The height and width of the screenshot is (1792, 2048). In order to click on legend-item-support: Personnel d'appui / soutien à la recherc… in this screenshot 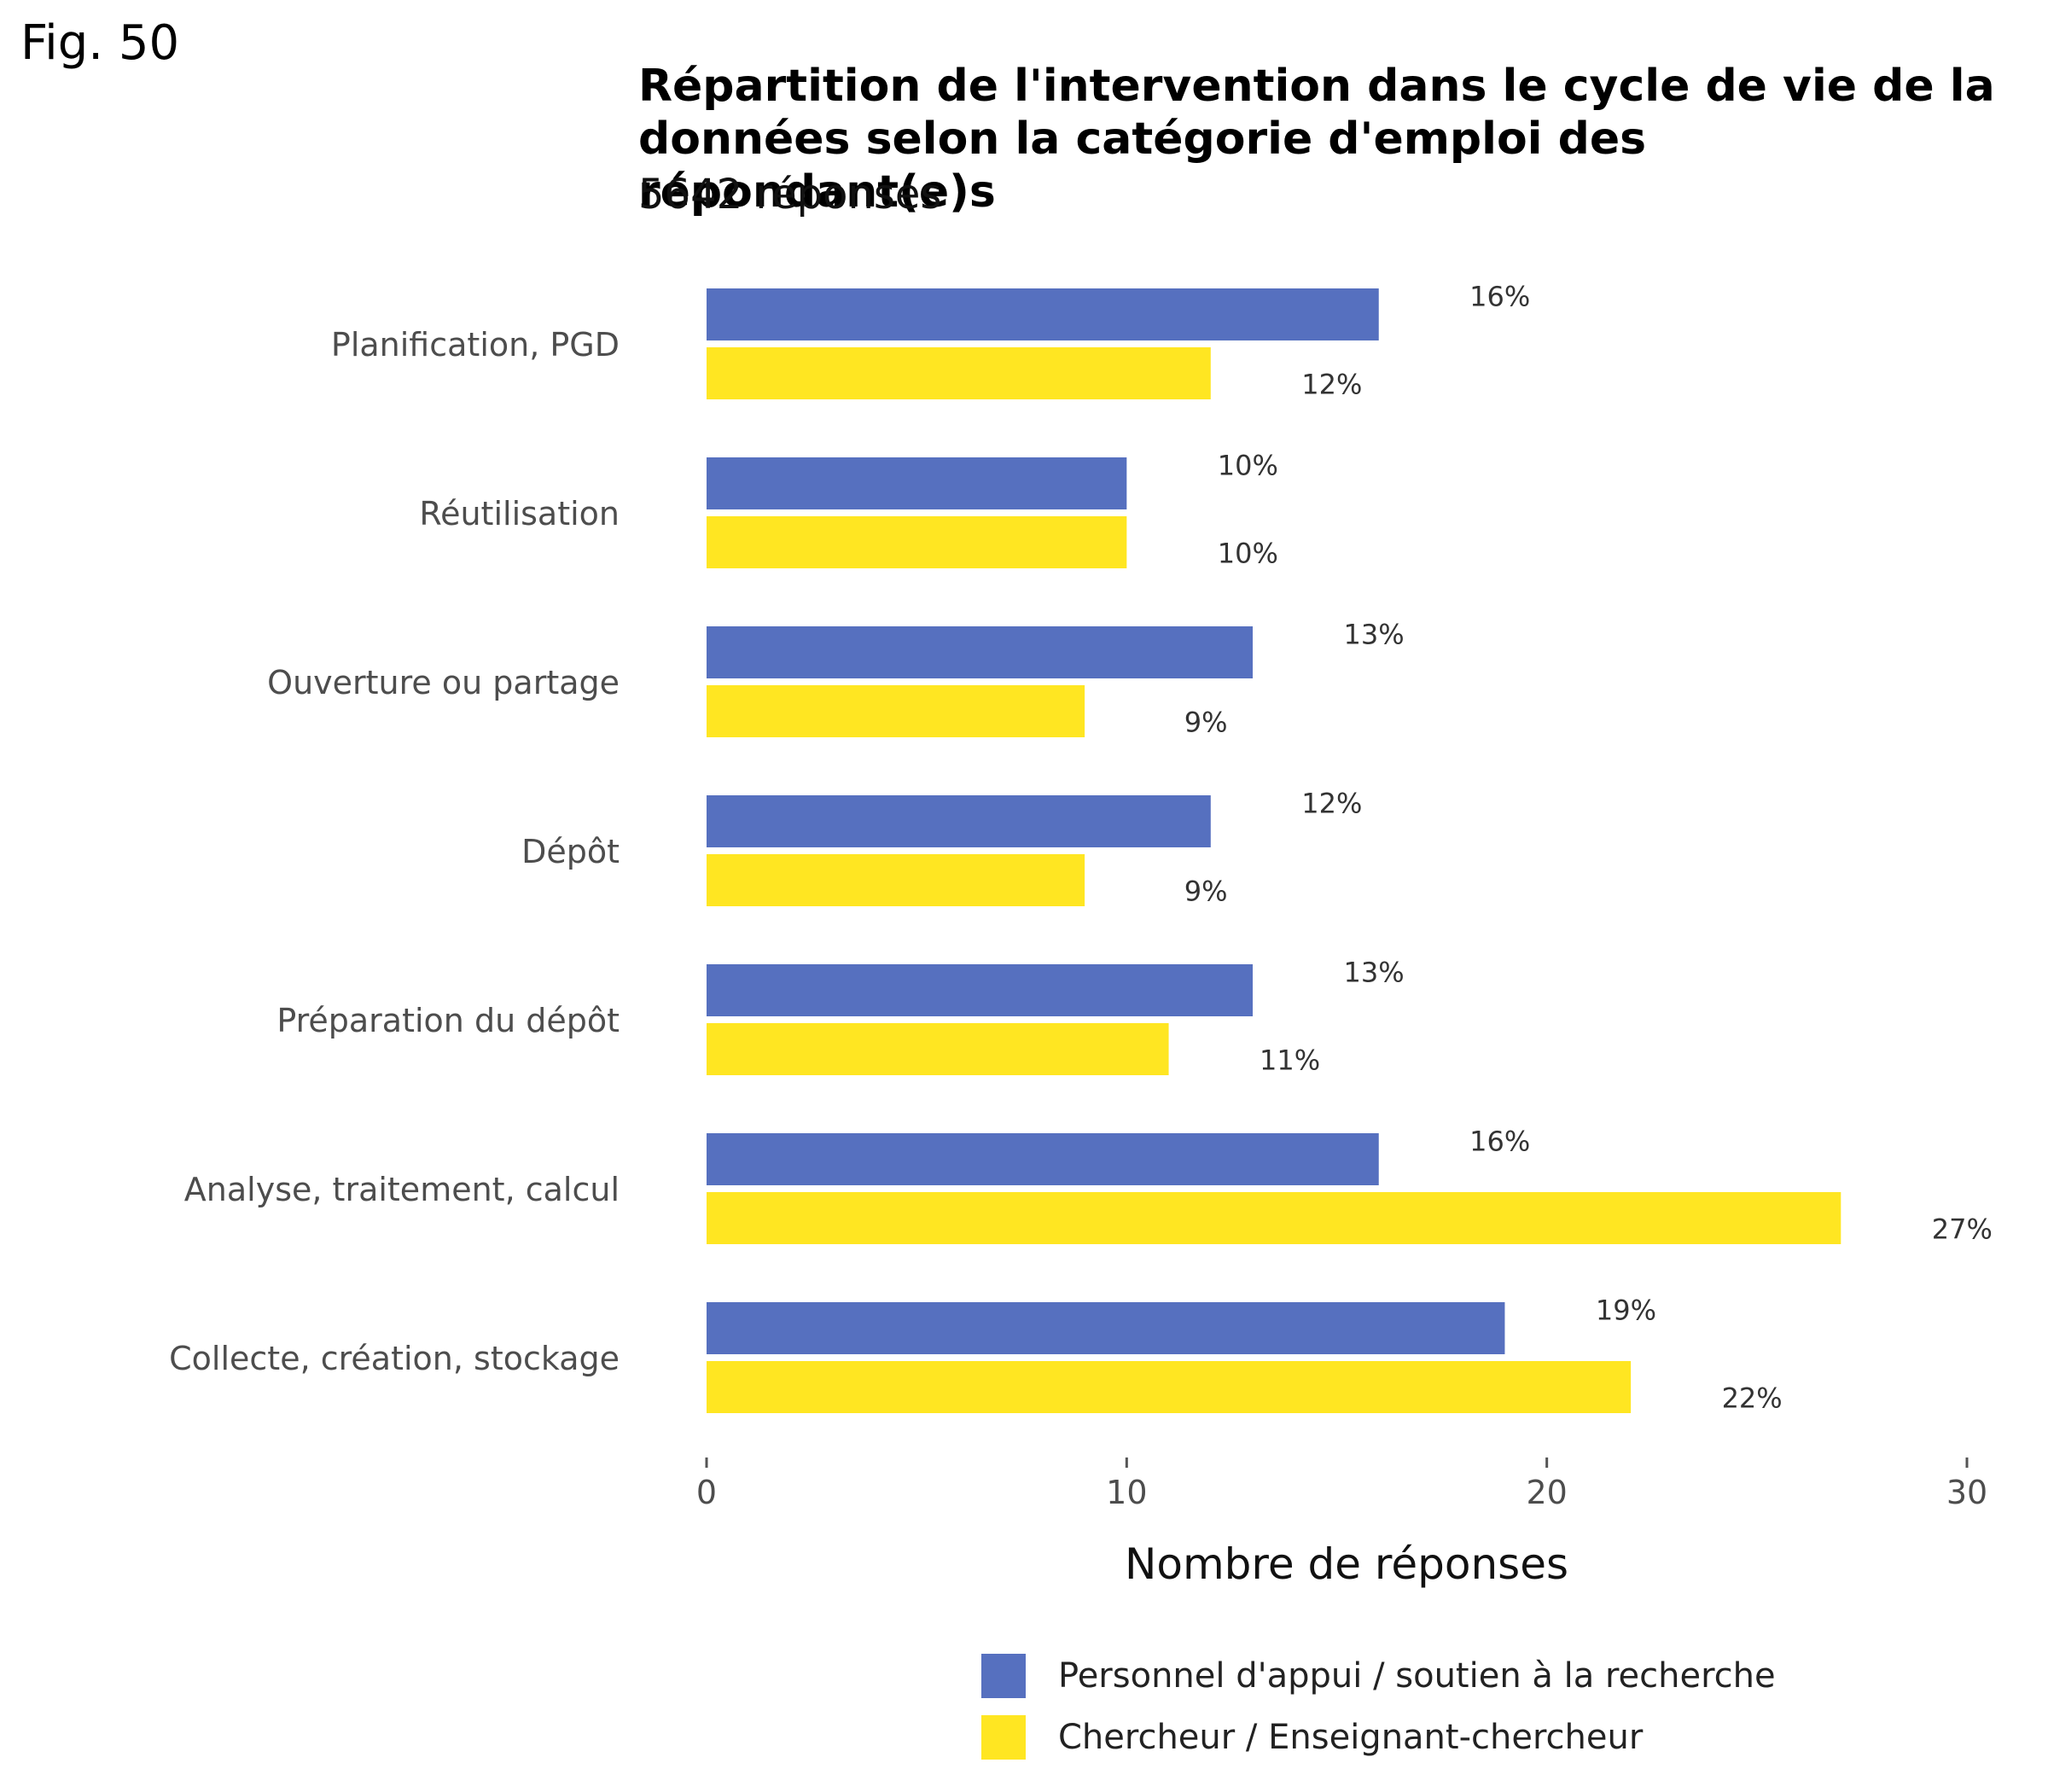, I will do `click(1378, 1676)`.